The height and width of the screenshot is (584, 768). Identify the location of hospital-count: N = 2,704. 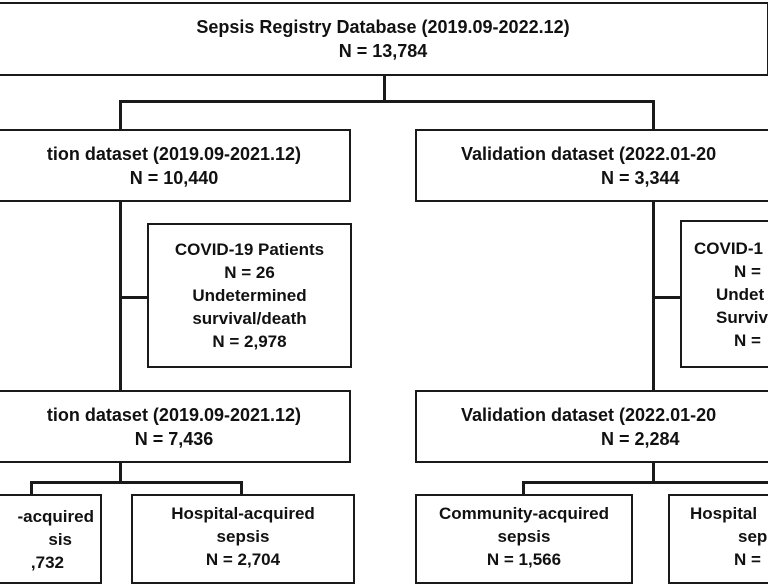
(243, 559).